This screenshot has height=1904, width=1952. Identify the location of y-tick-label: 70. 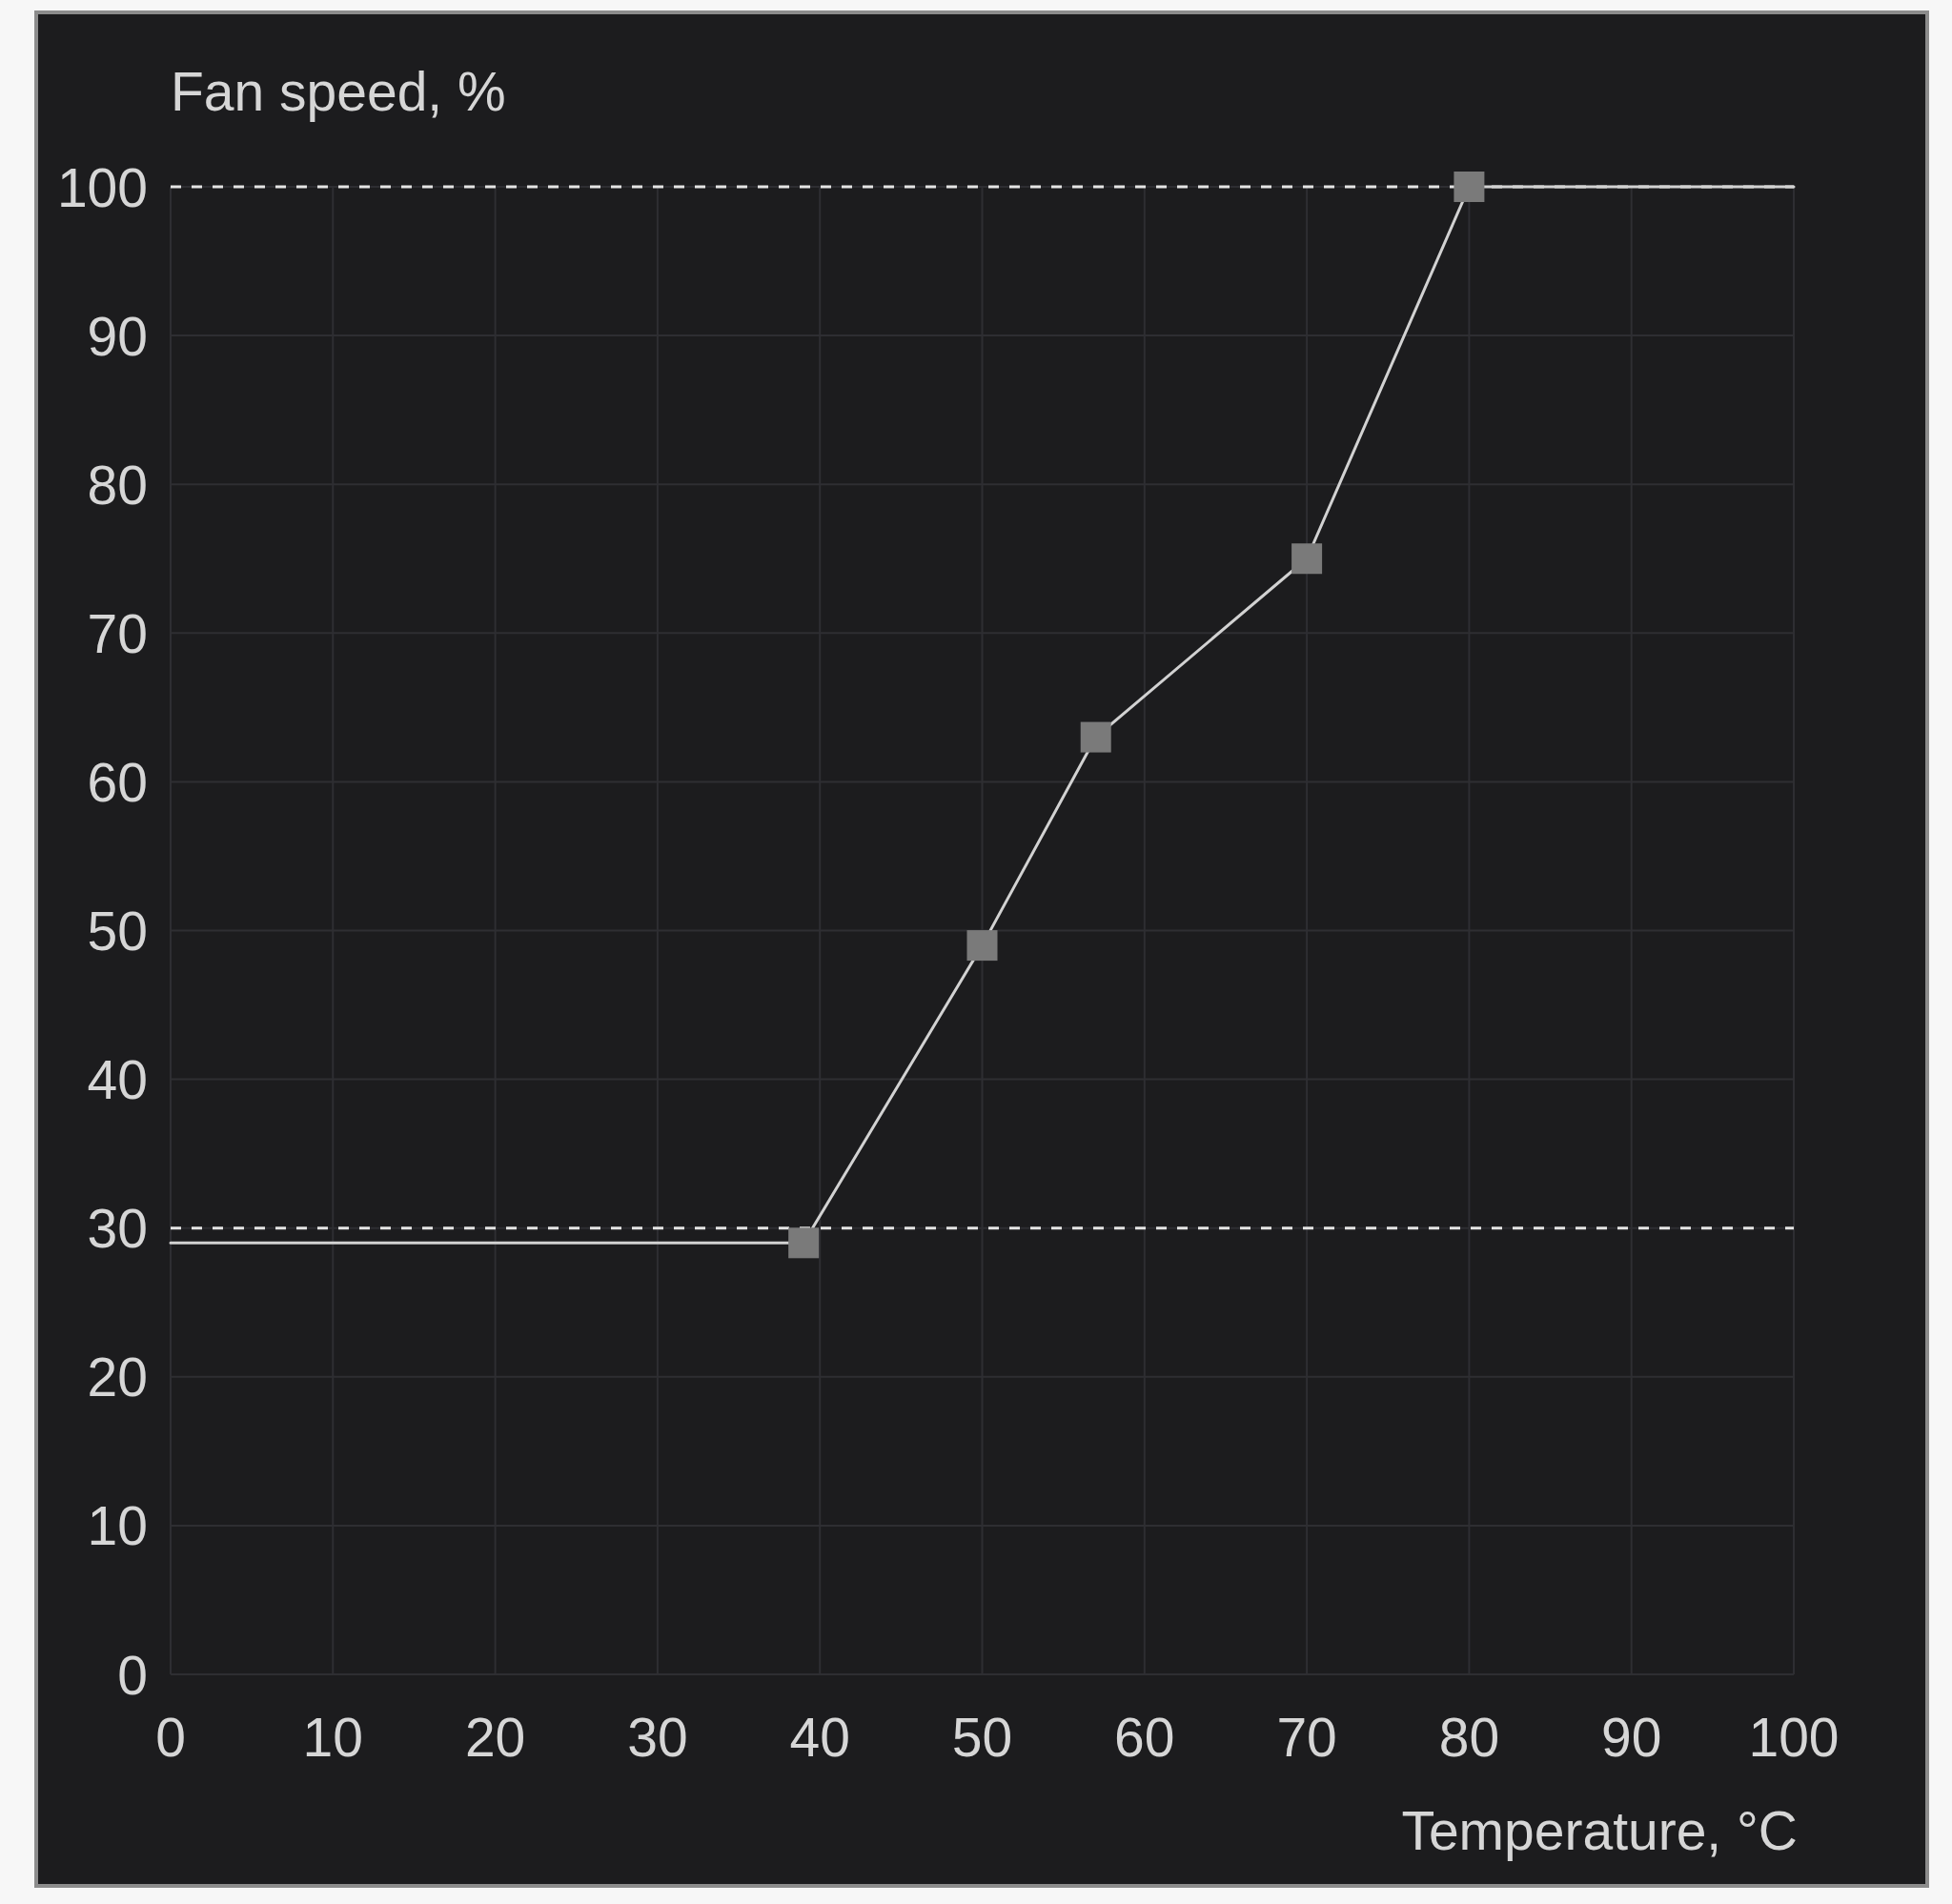
(117, 633).